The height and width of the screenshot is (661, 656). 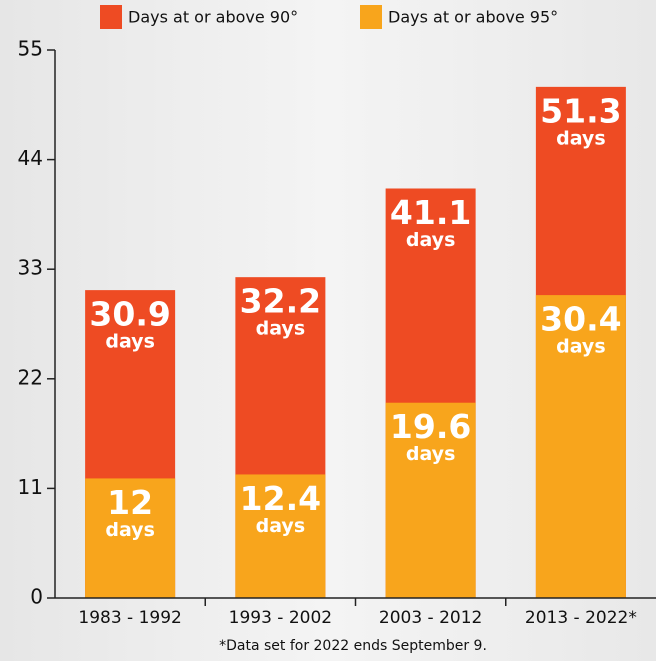 What do you see at coordinates (30, 487) in the screenshot?
I see `y-tick-label: 11` at bounding box center [30, 487].